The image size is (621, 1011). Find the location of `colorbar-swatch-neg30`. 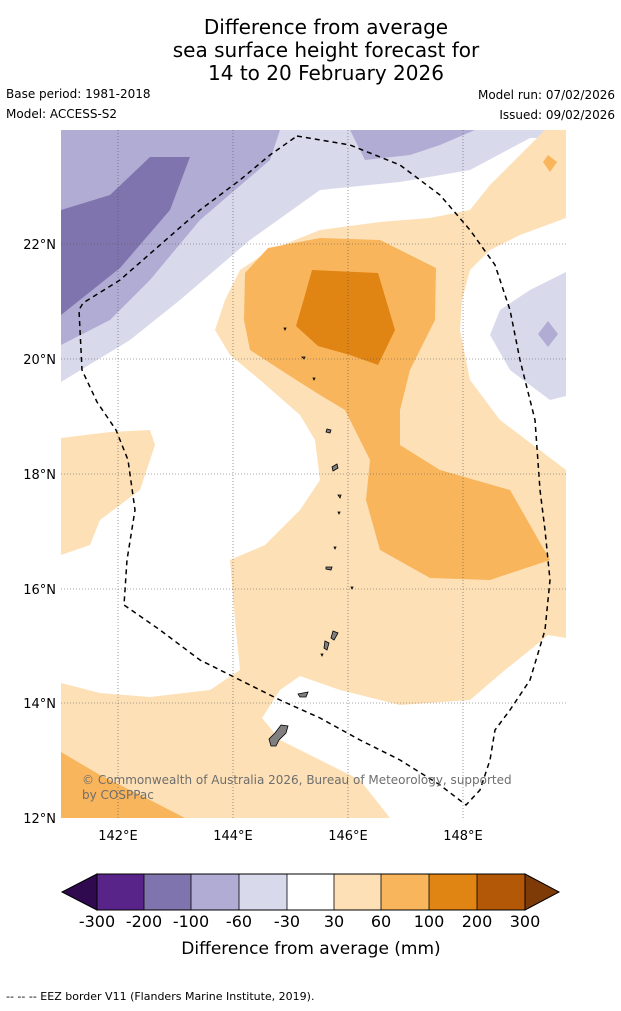

colorbar-swatch-neg30 is located at coordinates (263, 892).